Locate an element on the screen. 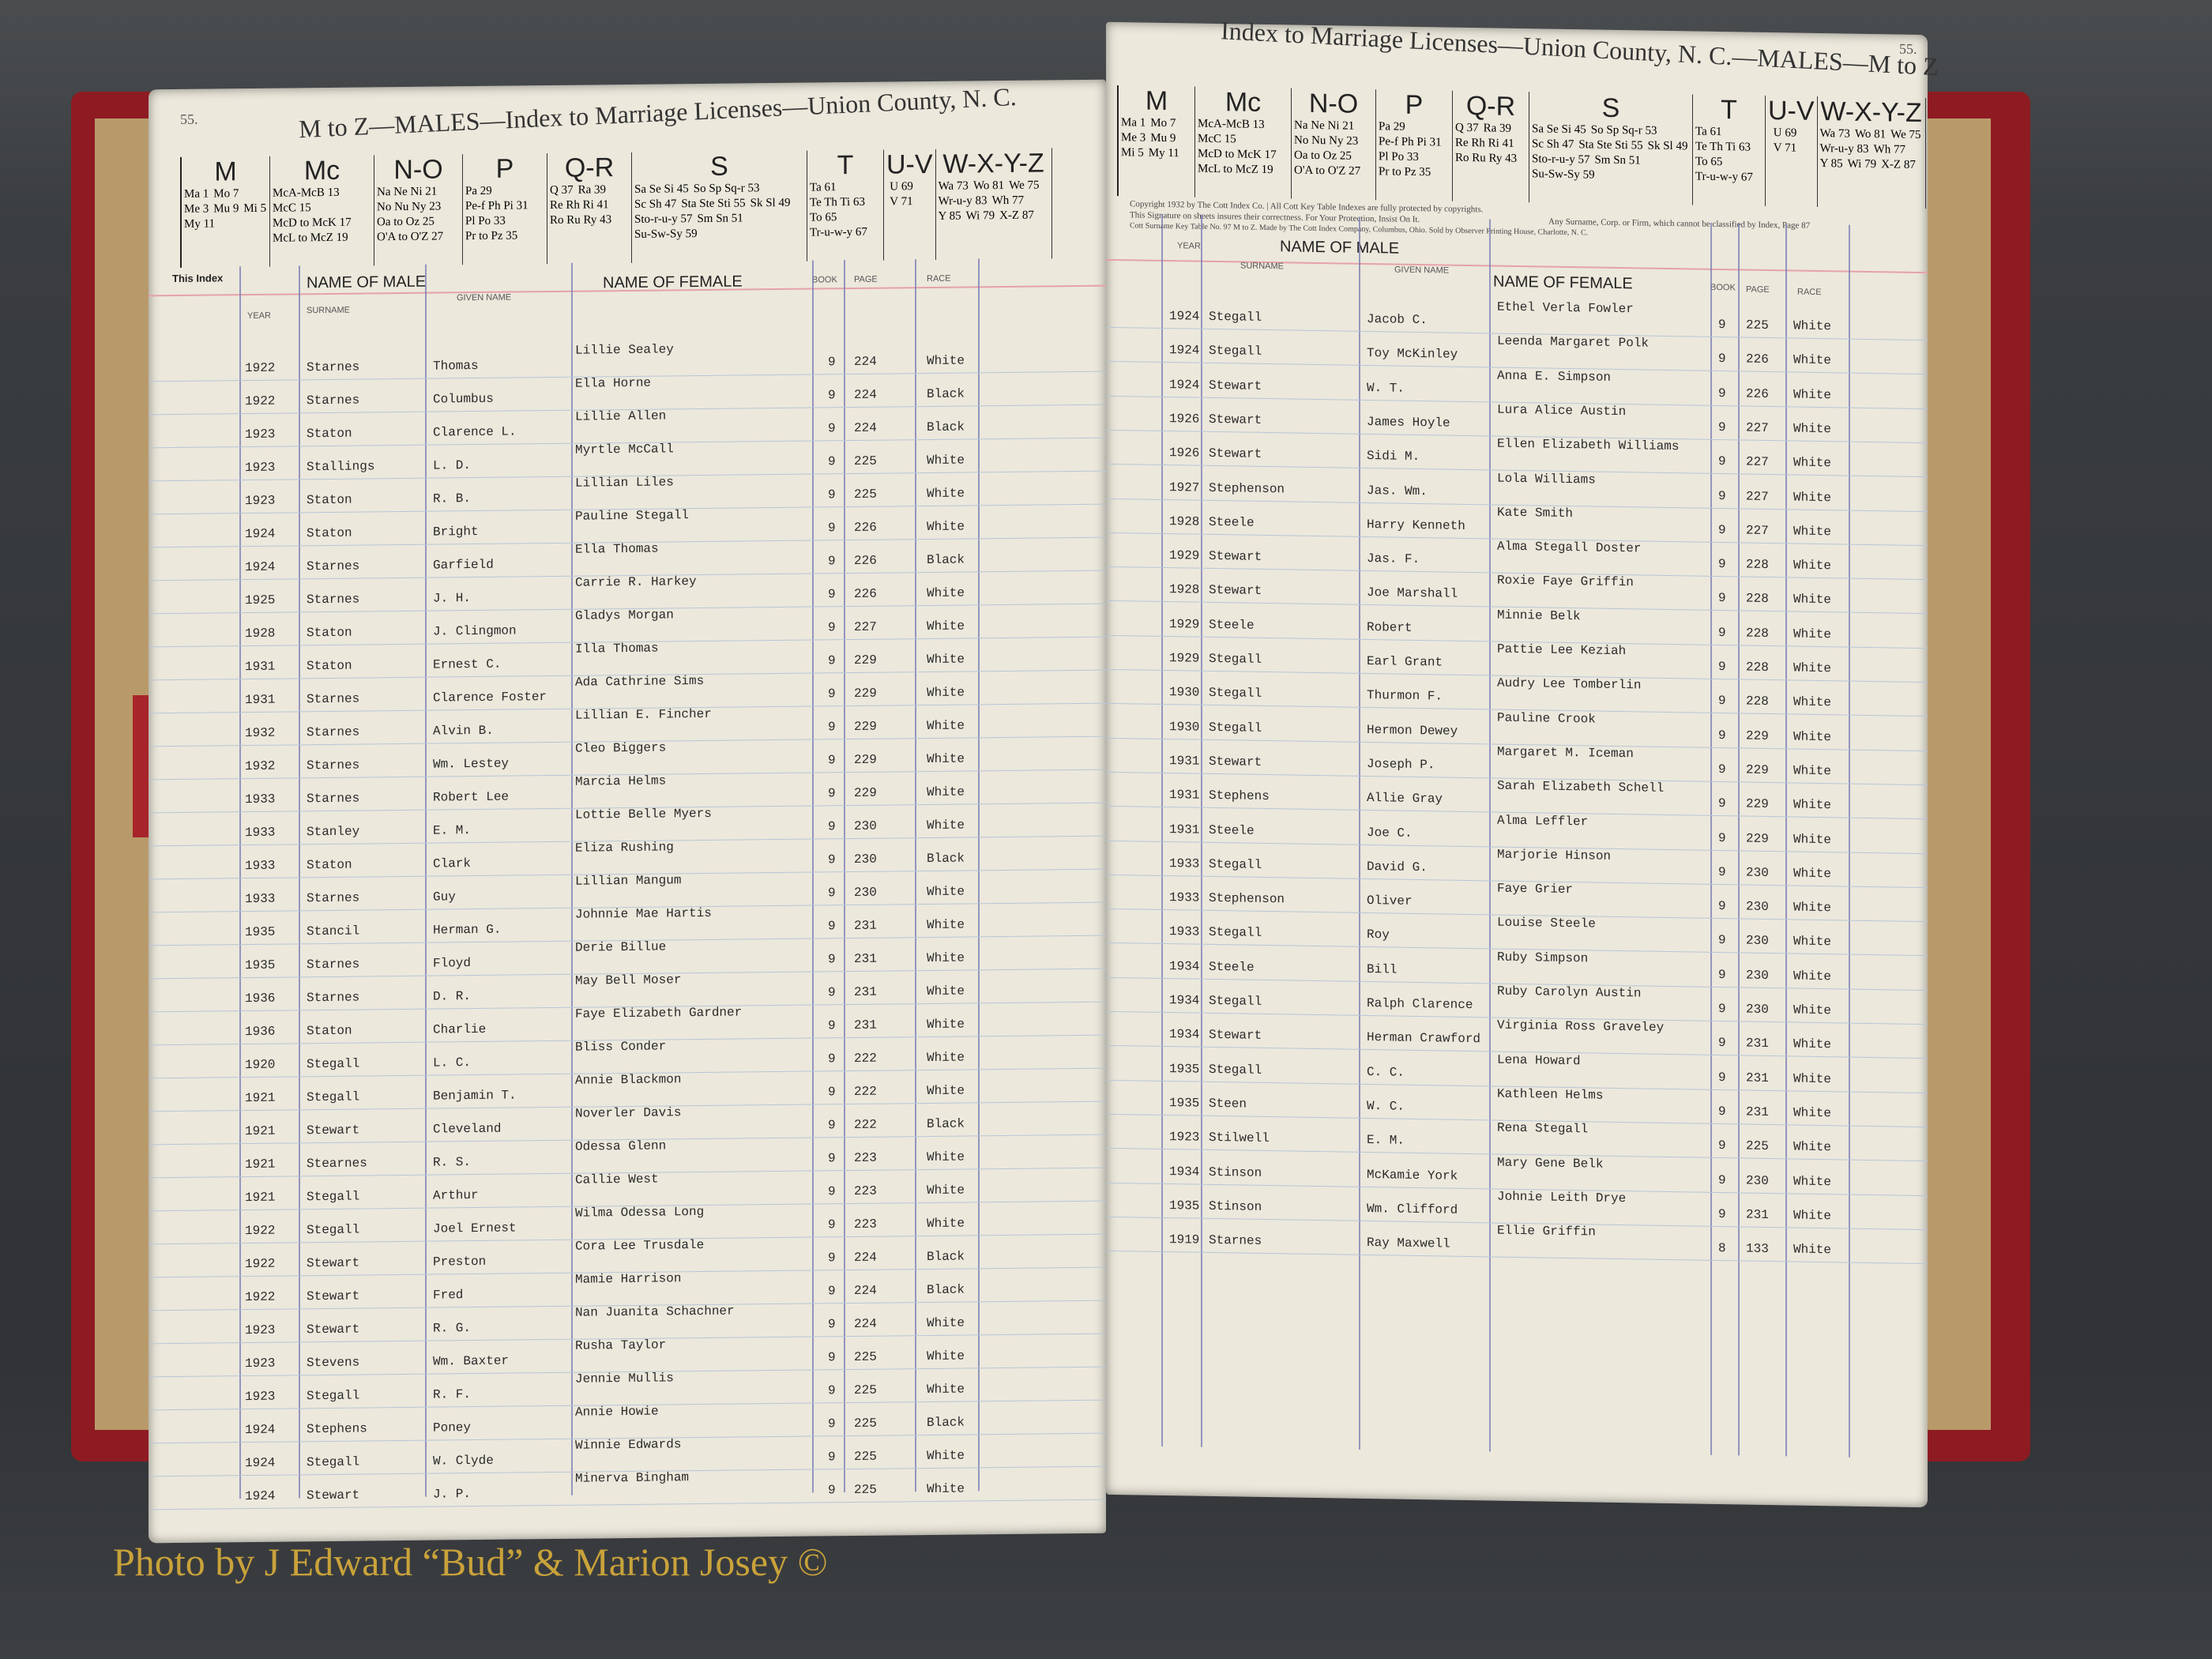  key-entry: Sta Ste Sti 55 is located at coordinates (1610, 145).